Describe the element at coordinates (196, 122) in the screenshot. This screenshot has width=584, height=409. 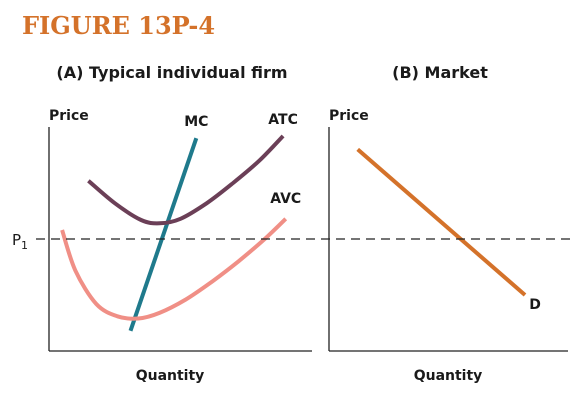
I see `panel-a-mc-label: MC` at that location.